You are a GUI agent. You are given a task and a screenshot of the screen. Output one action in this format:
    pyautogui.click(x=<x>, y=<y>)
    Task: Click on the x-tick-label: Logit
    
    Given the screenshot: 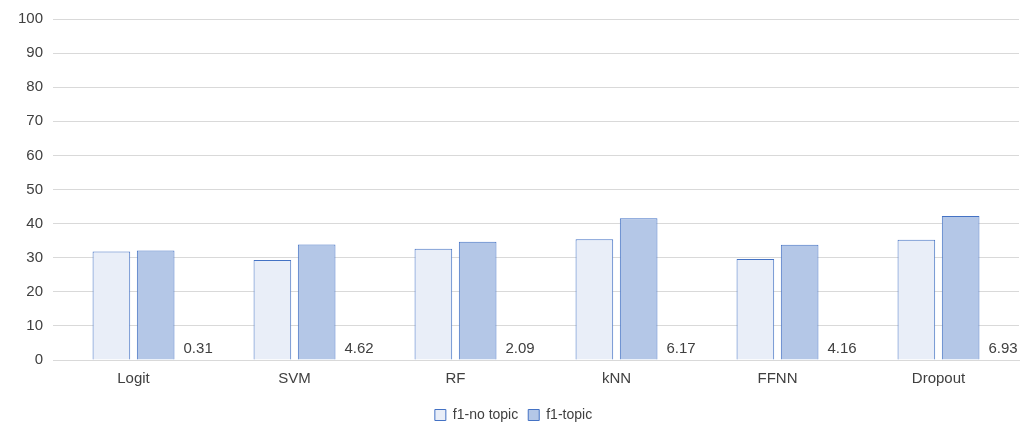 What is the action you would take?
    pyautogui.click(x=134, y=378)
    